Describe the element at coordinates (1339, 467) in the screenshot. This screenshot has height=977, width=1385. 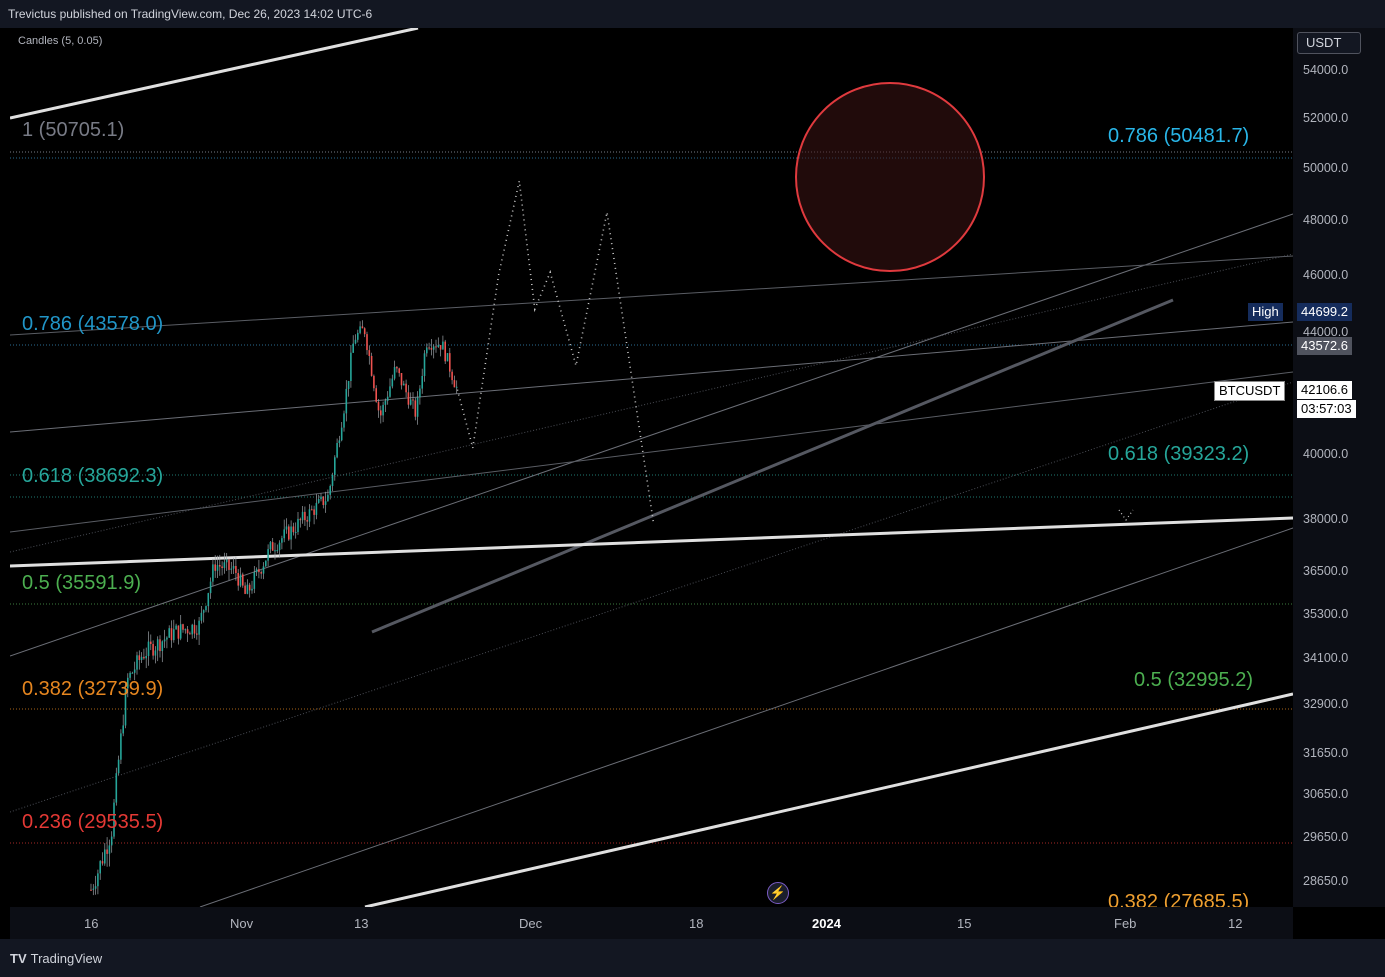
I see `price-axis` at that location.